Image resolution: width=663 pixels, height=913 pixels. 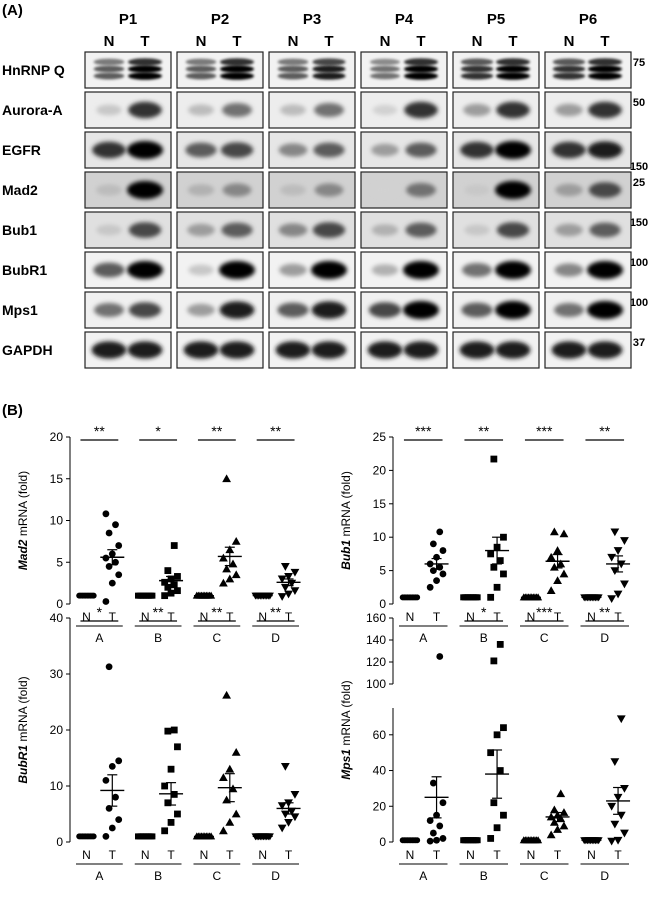 I want to click on group-label: D, so click(x=604, y=876).